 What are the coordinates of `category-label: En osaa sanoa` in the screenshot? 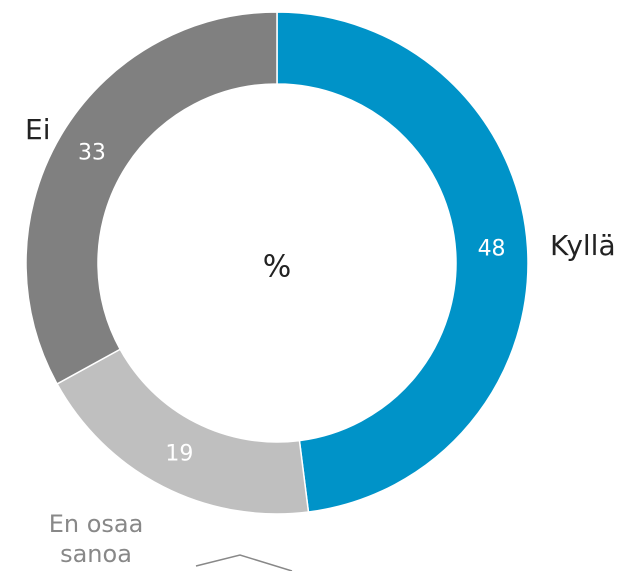 It's located at (96, 539).